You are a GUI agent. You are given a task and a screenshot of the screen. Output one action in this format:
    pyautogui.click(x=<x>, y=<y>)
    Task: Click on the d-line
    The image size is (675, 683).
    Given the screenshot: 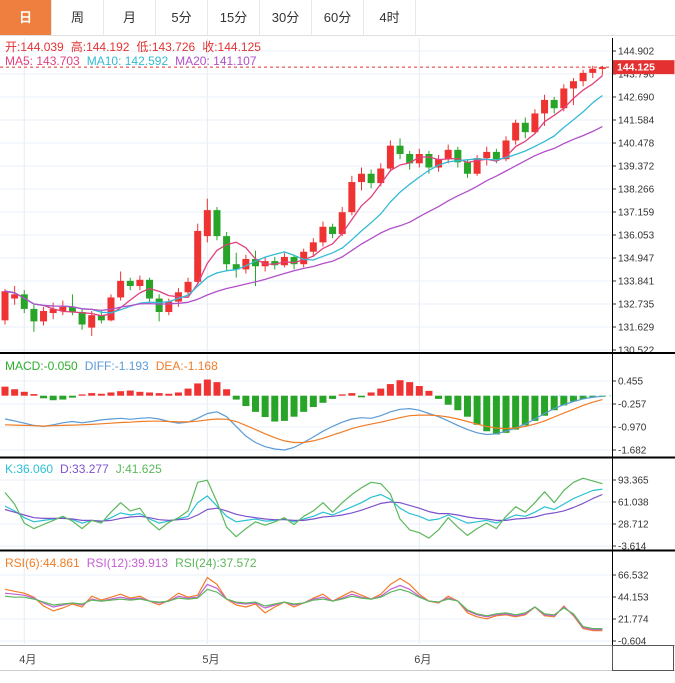 What is the action you would take?
    pyautogui.click(x=303, y=507)
    